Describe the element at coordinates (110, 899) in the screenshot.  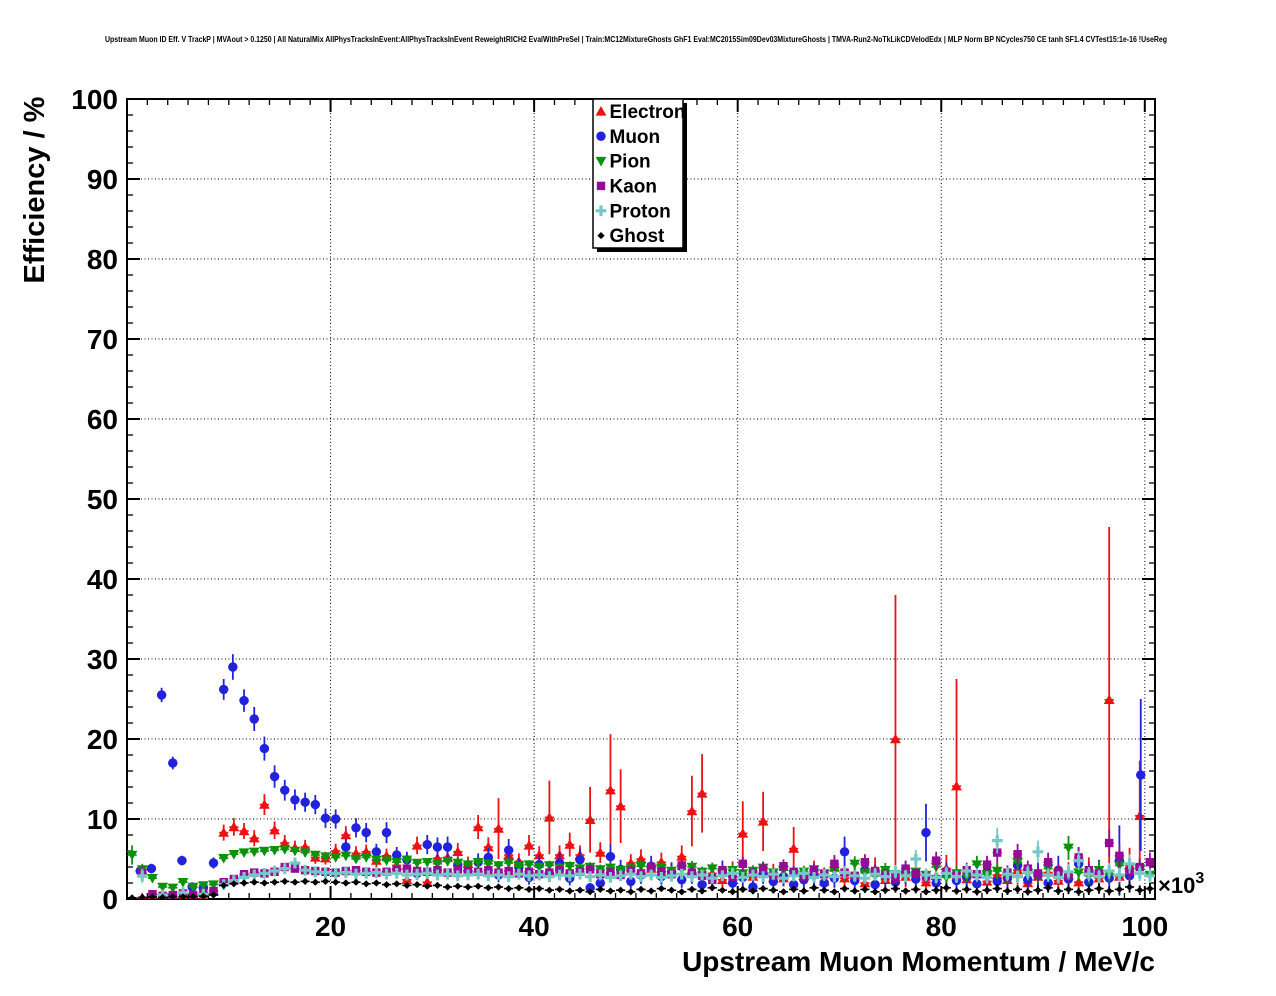
I see `y-tick-label: 0` at that location.